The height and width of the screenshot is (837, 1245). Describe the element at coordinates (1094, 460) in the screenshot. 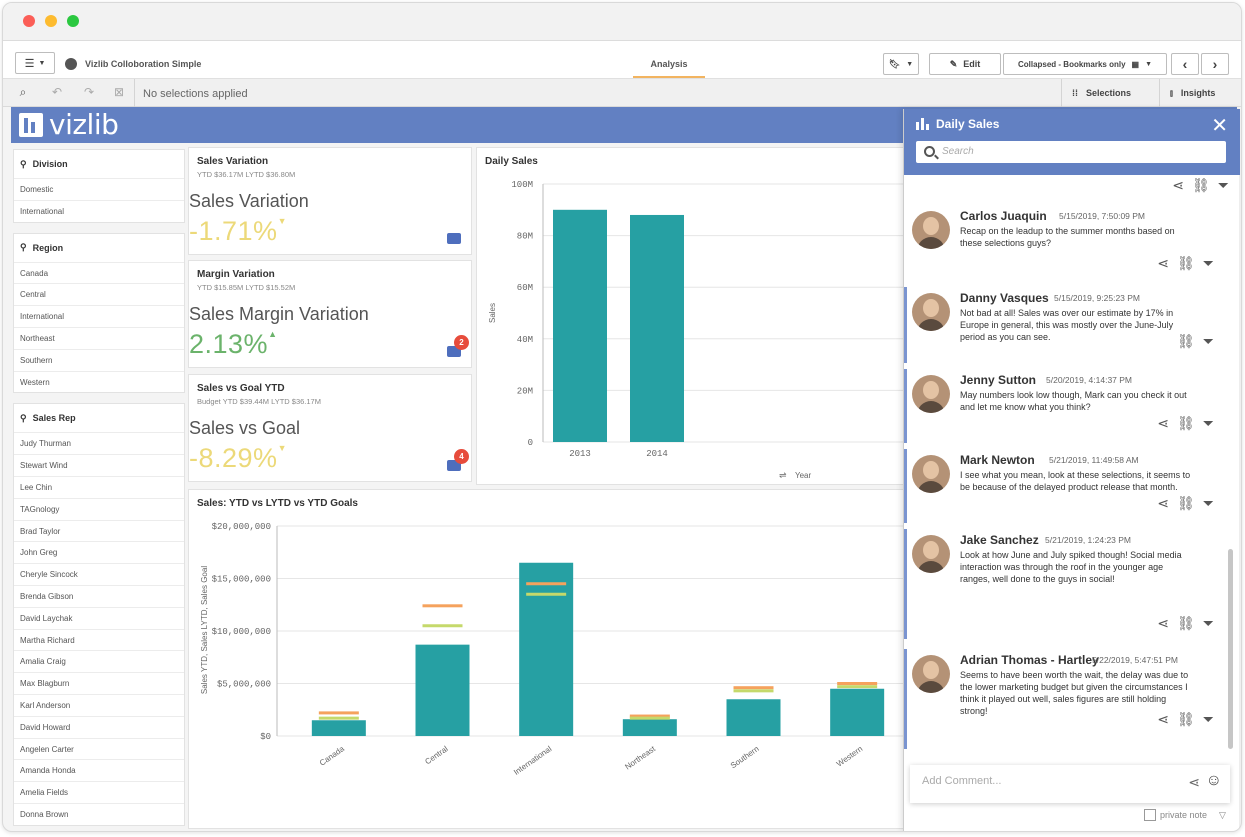

I see `comment-timestamp: 5/21/2019, 11:49:58 AM` at that location.